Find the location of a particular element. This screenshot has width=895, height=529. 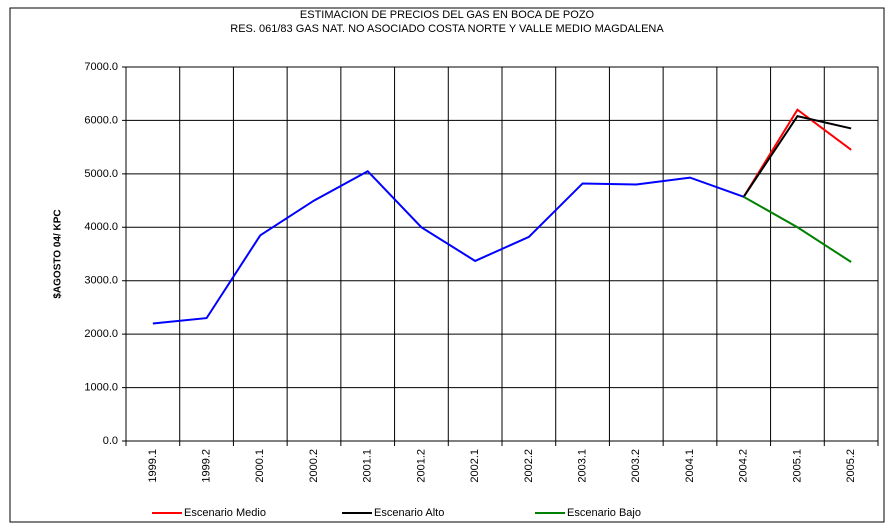

x-tick-label: 2005.1 is located at coordinates (797, 466).